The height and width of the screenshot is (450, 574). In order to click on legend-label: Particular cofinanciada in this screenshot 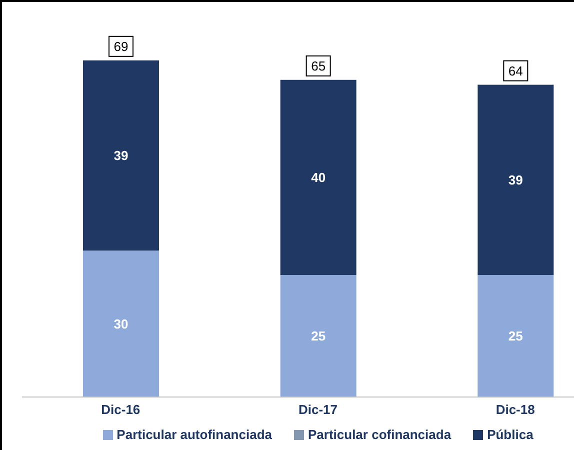, I will do `click(379, 434)`.